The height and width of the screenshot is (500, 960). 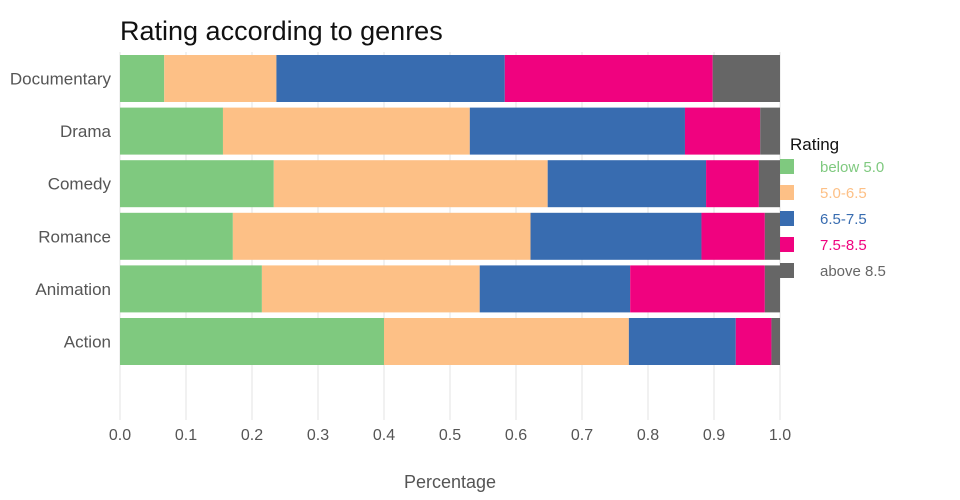 I want to click on legend-label: 7.5-8.5, so click(x=843, y=245).